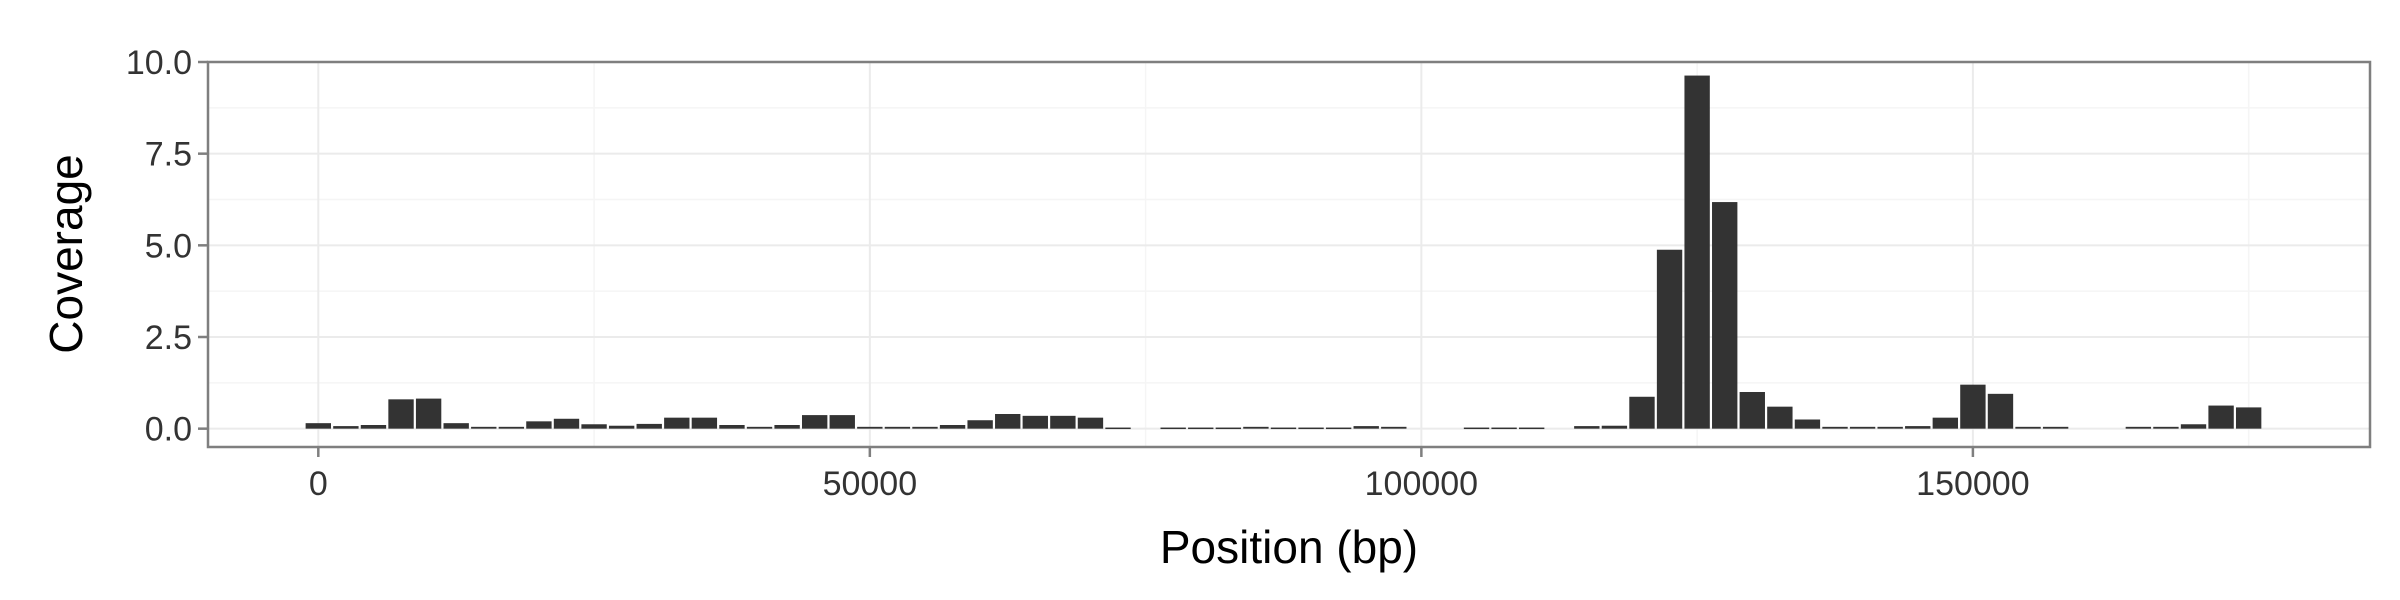  I want to click on x-tick-label: 100000, so click(1421, 484).